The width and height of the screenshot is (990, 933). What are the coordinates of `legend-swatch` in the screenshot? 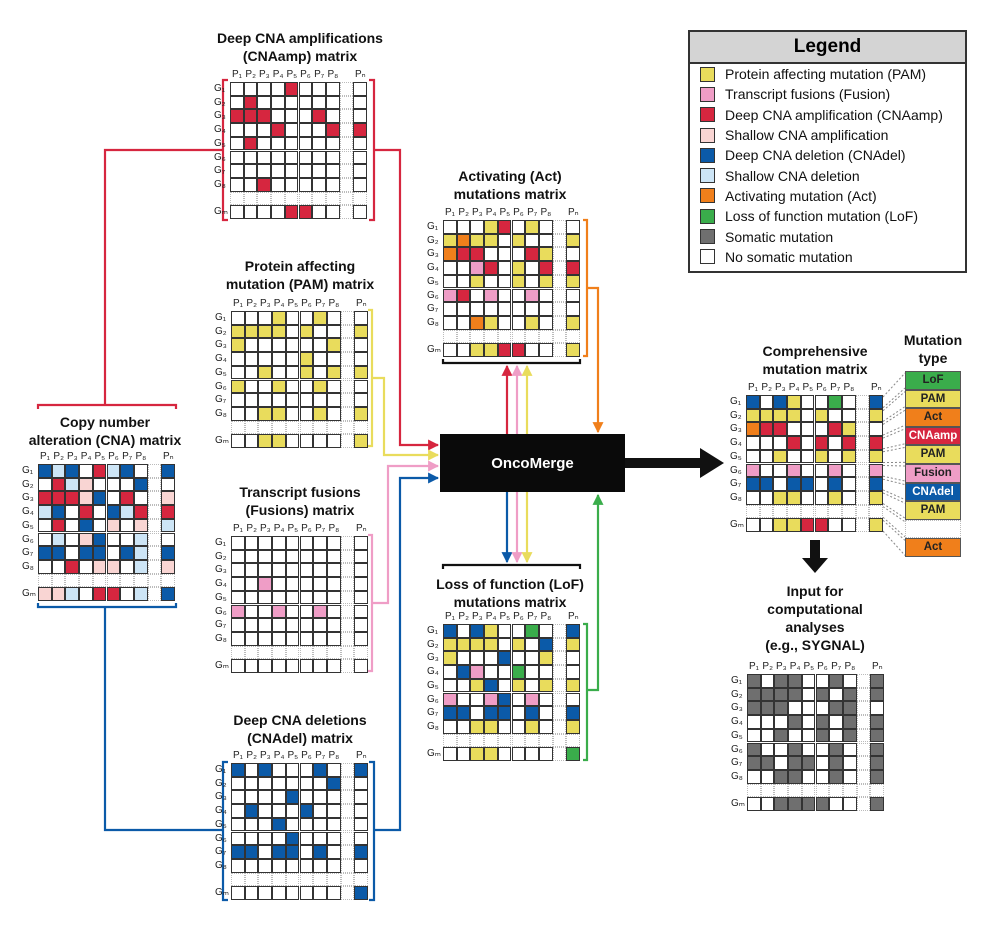 It's located at (707, 257).